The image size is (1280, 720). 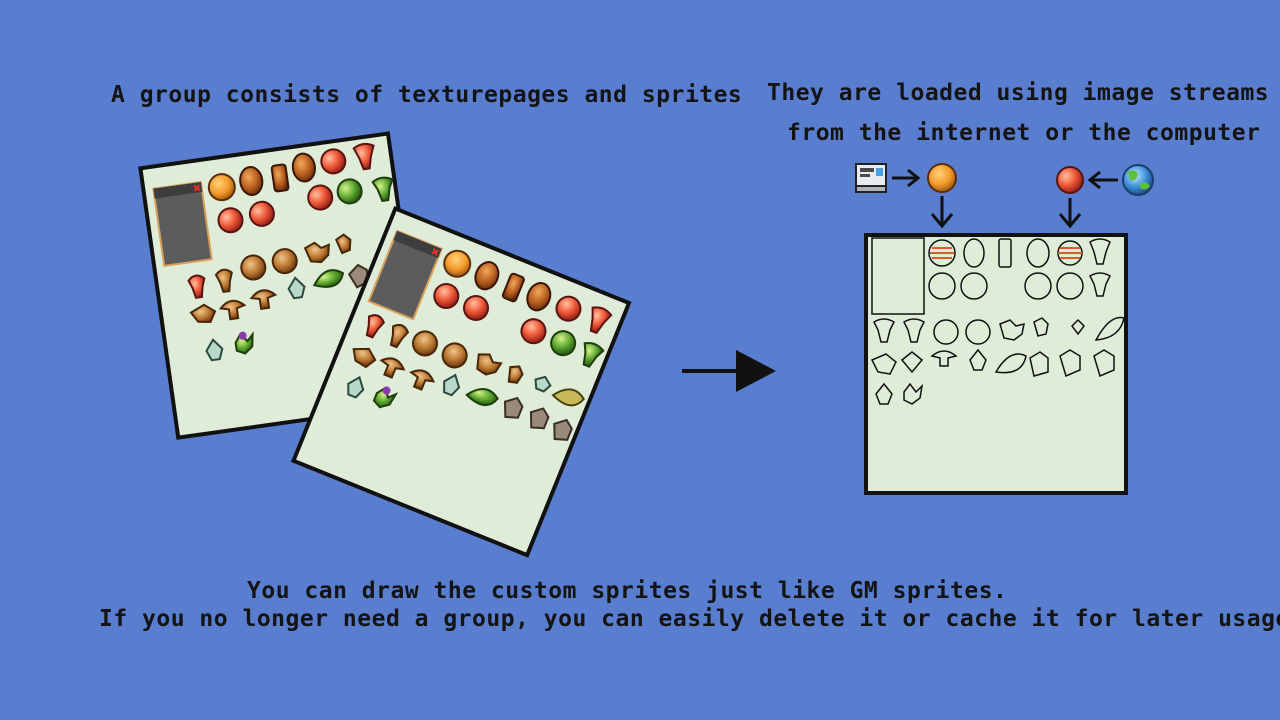 I want to click on computer-icon, so click(x=871, y=178).